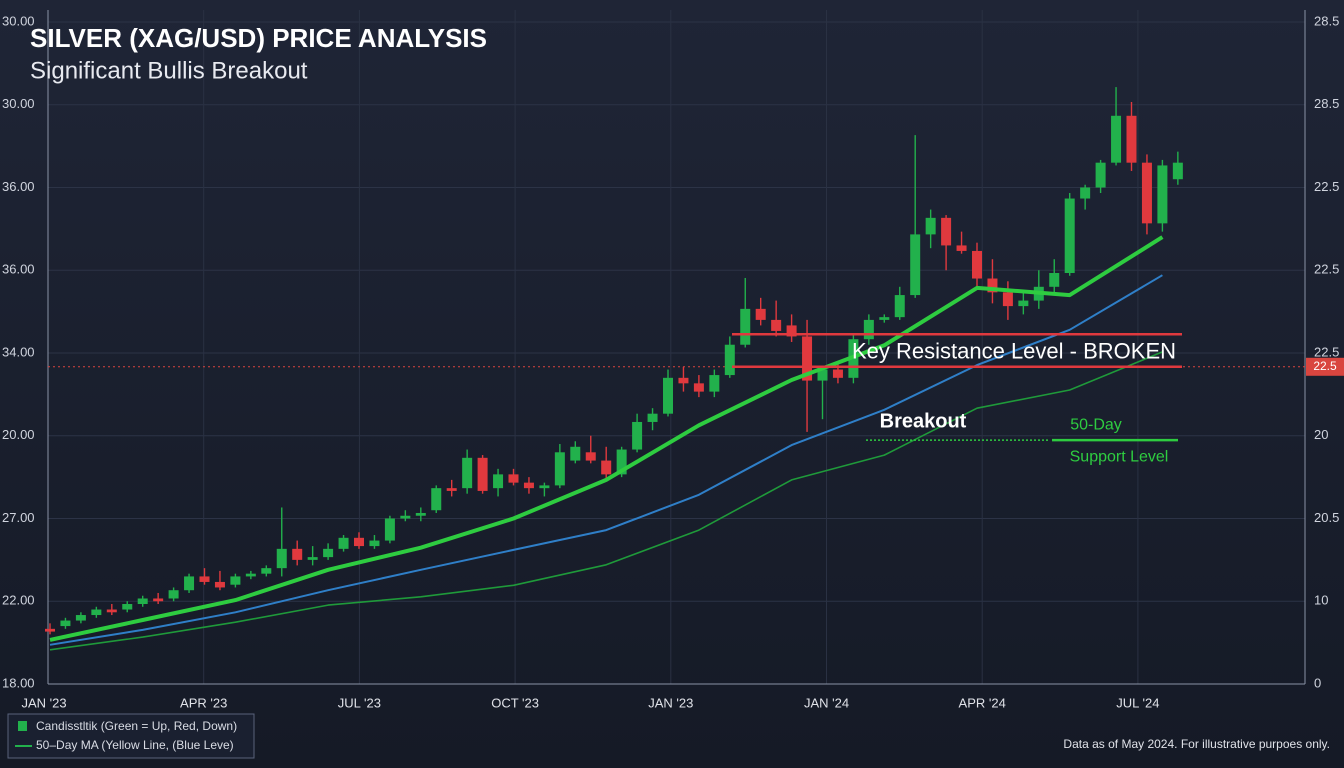 The height and width of the screenshot is (768, 1344). I want to click on legend-swatch, so click(22, 726).